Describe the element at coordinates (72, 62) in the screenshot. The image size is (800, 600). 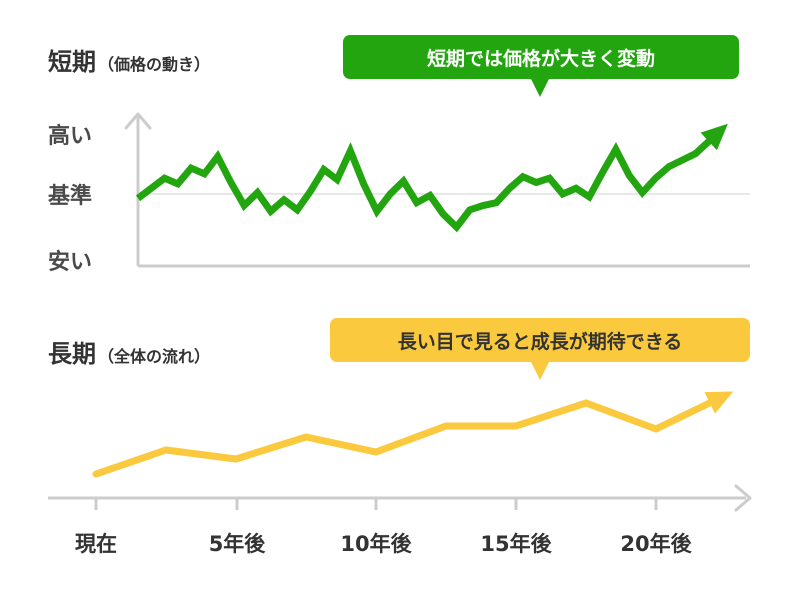
I see `short-term-title-text: 短期` at that location.